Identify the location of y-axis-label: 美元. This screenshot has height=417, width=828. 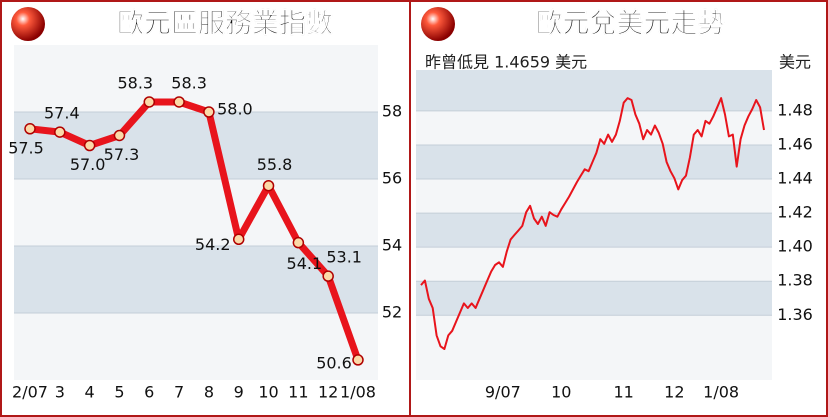
(795, 62).